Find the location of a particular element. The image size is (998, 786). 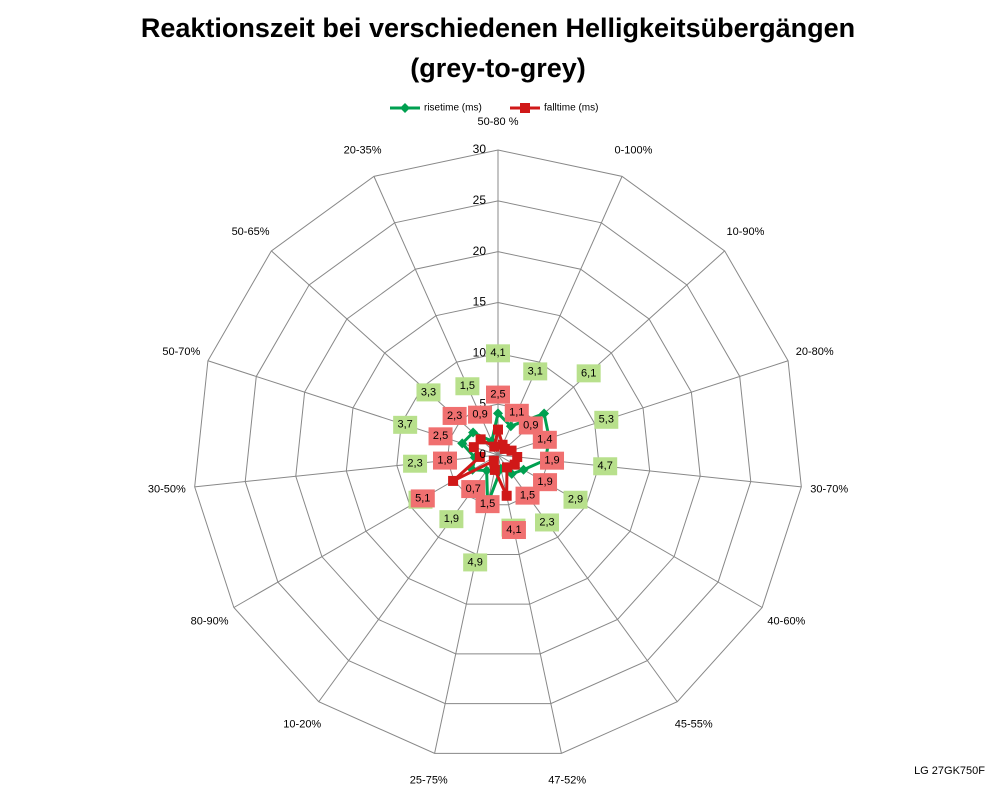

category-label: 50-70% is located at coordinates (181, 352).